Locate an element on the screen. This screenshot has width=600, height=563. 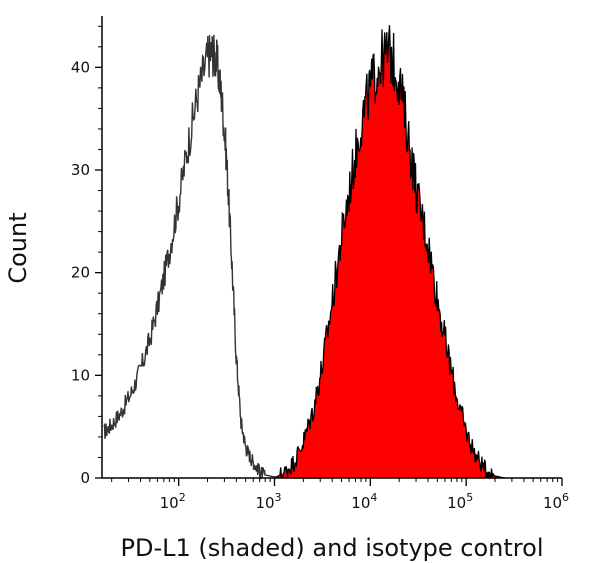
x-tick-label: 10² is located at coordinates (173, 501).